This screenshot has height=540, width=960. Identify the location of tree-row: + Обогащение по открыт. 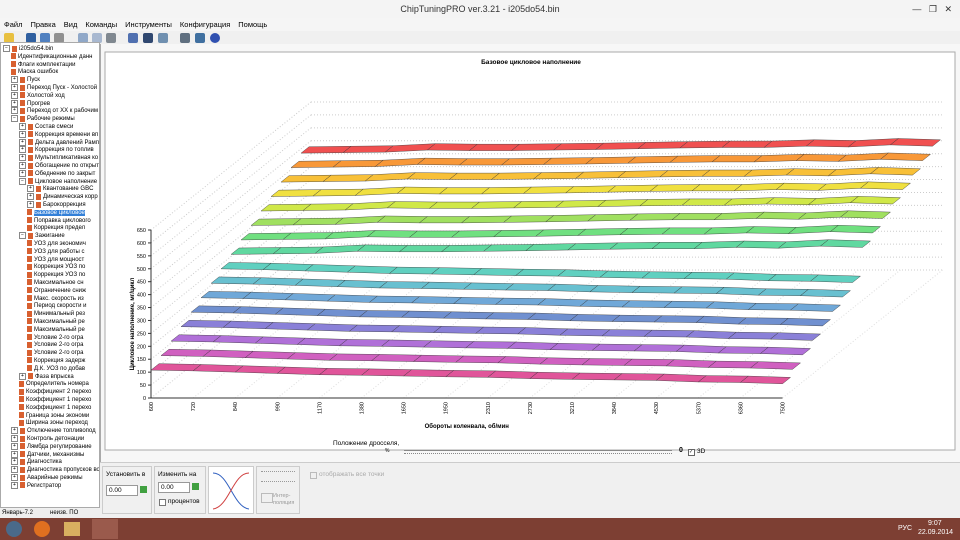
(59, 166).